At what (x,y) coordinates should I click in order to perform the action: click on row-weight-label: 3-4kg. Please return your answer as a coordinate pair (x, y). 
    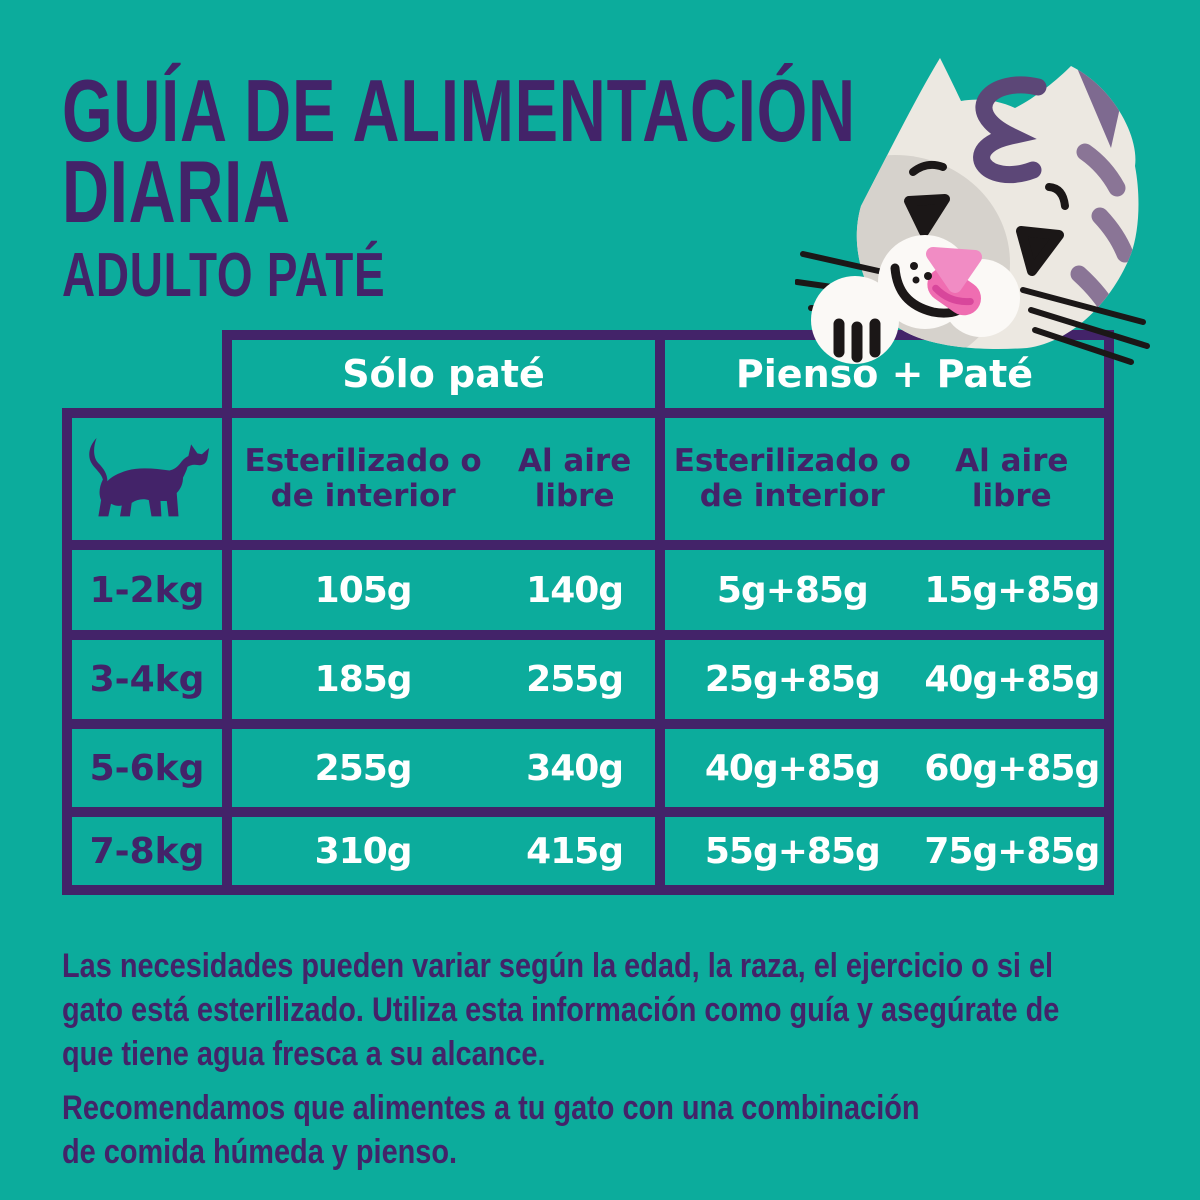
    Looking at the image, I should click on (147, 679).